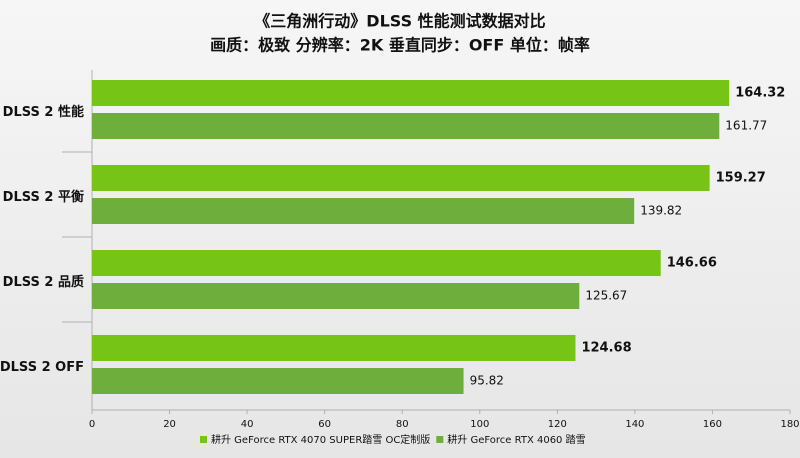 This screenshot has height=458, width=800. What do you see at coordinates (324, 424) in the screenshot?
I see `x-tick-label: 60` at bounding box center [324, 424].